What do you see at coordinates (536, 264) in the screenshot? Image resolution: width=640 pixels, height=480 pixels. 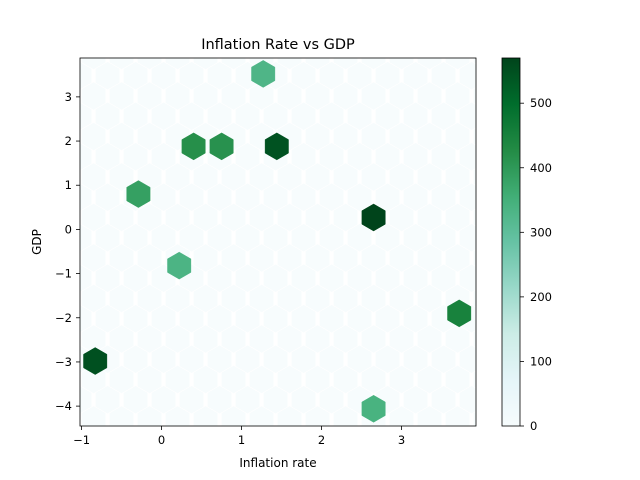 I see `colorbar-ticks: 0 100 200 300 400 500` at bounding box center [536, 264].